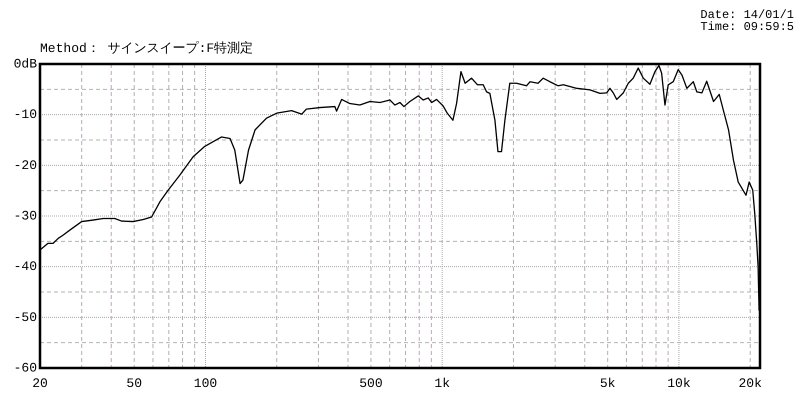  What do you see at coordinates (371, 383) in the screenshot?
I see `x-tick-label: 500` at bounding box center [371, 383].